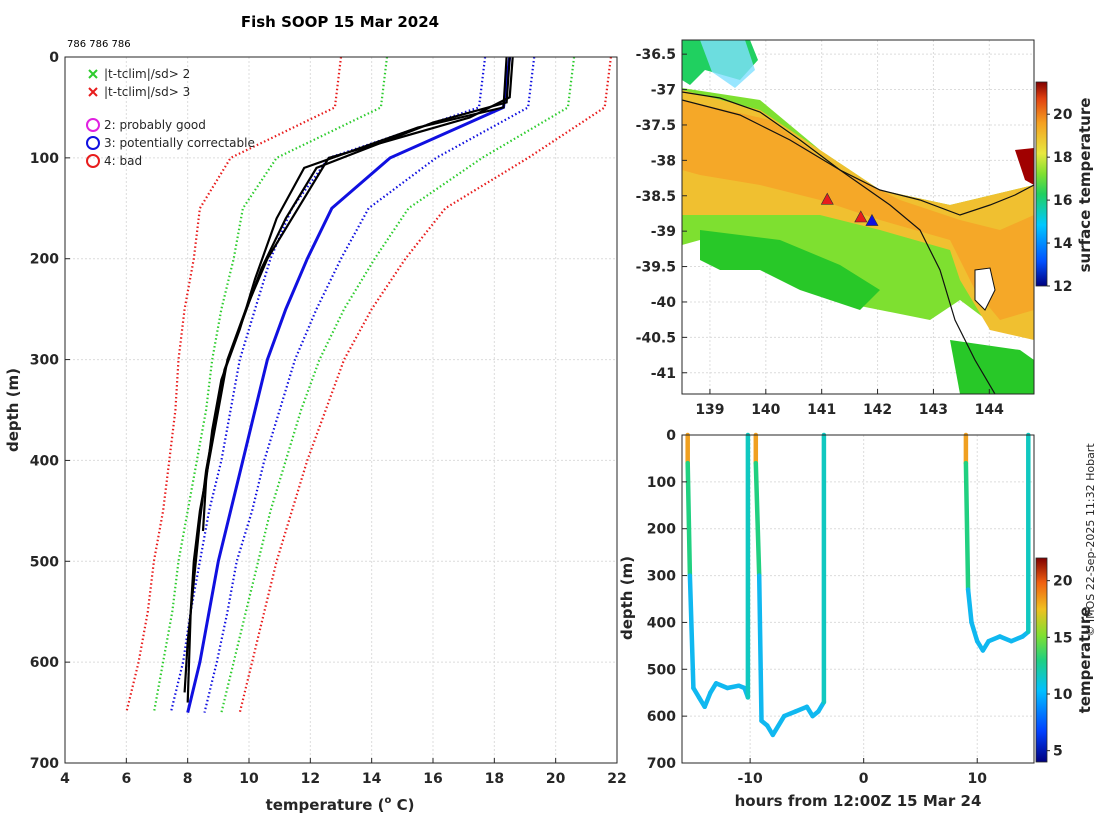  I want to click on map-y-tick-label: -37.5, so click(656, 126).